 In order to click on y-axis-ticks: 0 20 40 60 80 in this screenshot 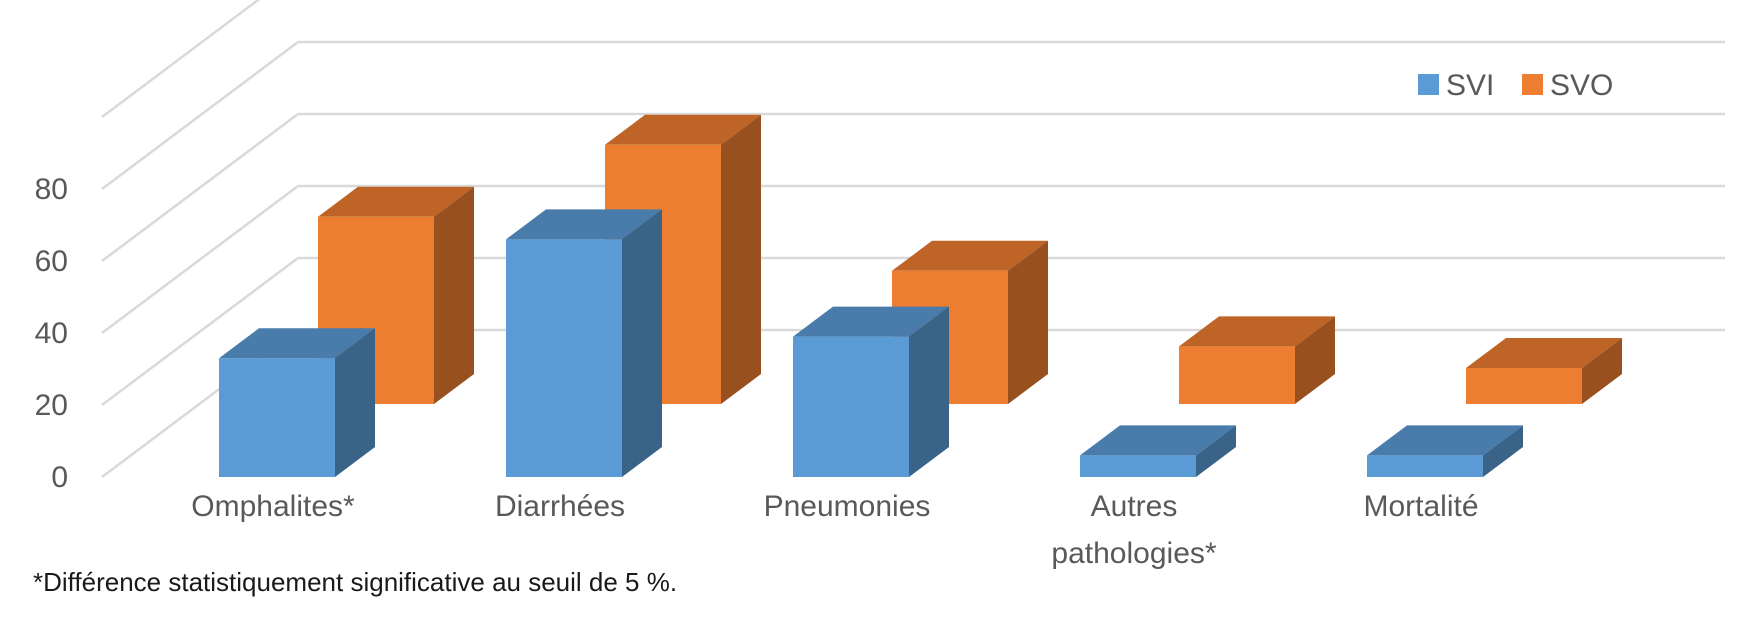, I will do `click(51, 333)`.